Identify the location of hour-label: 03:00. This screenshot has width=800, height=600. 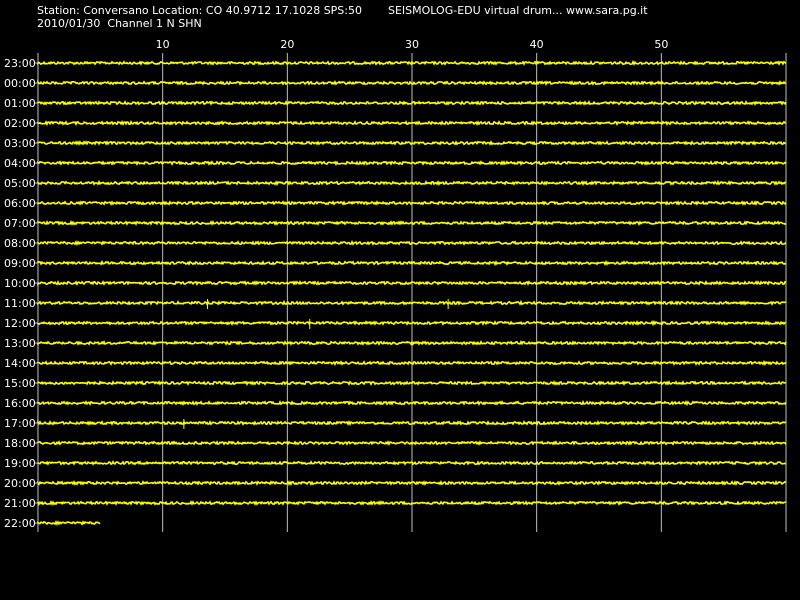
(20, 143).